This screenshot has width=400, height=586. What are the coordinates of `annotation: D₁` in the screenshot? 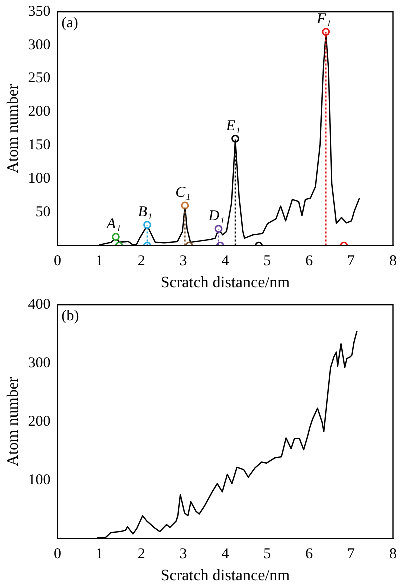 It's located at (216, 216).